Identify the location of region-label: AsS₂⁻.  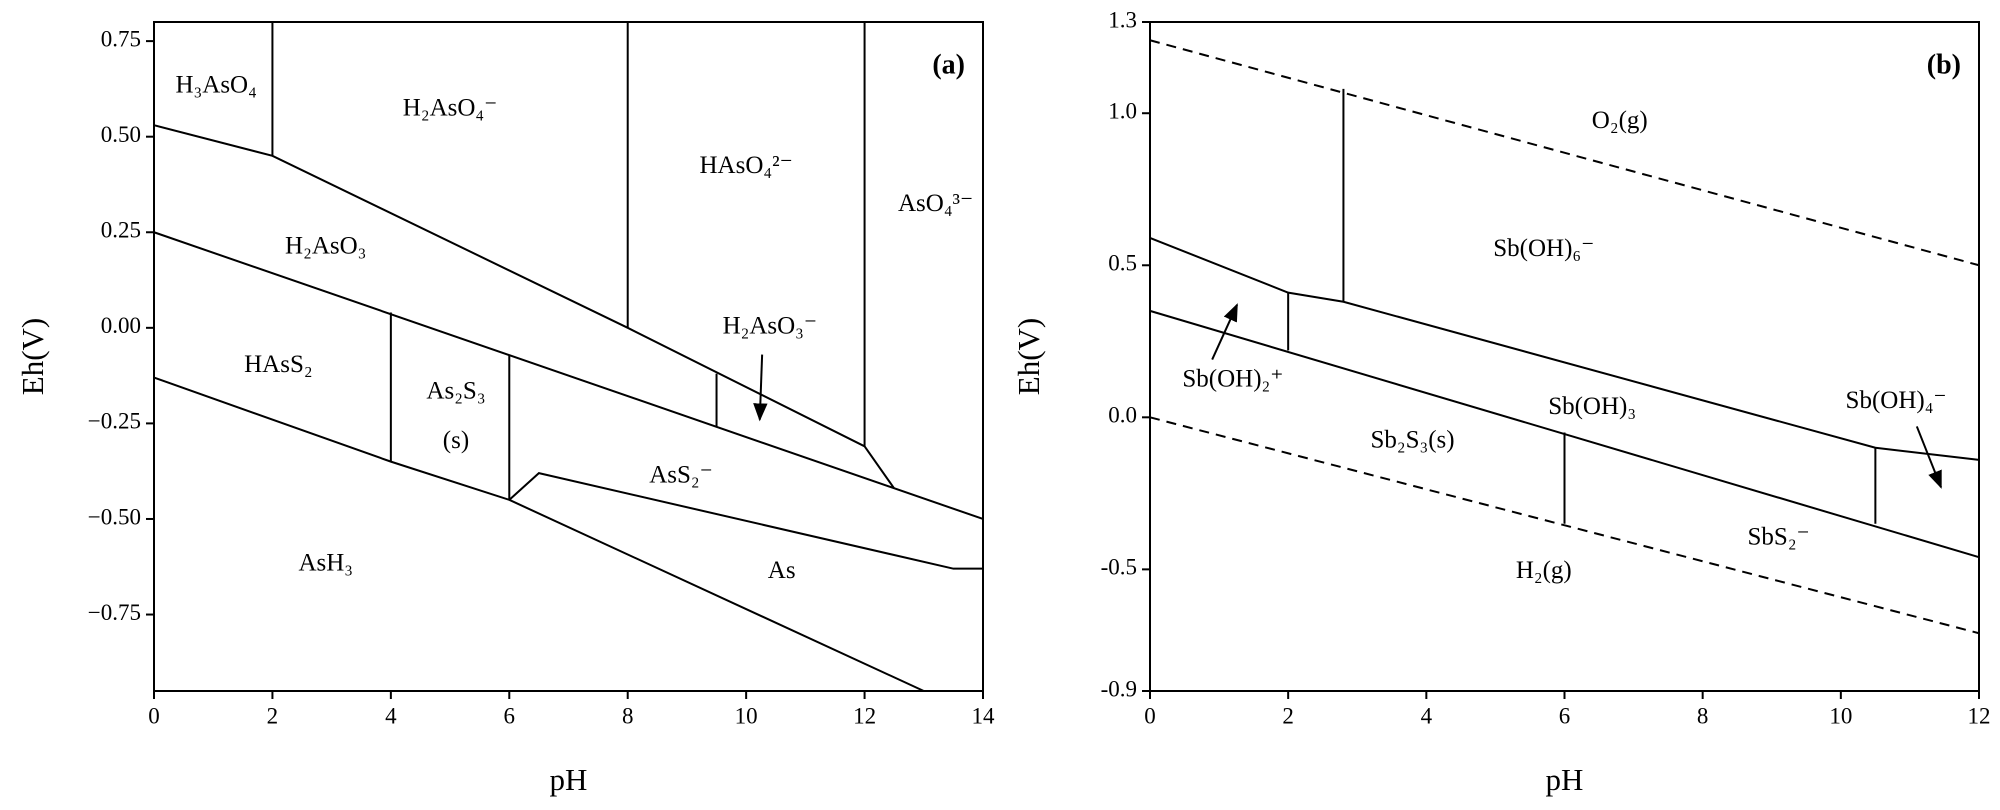
(681, 475).